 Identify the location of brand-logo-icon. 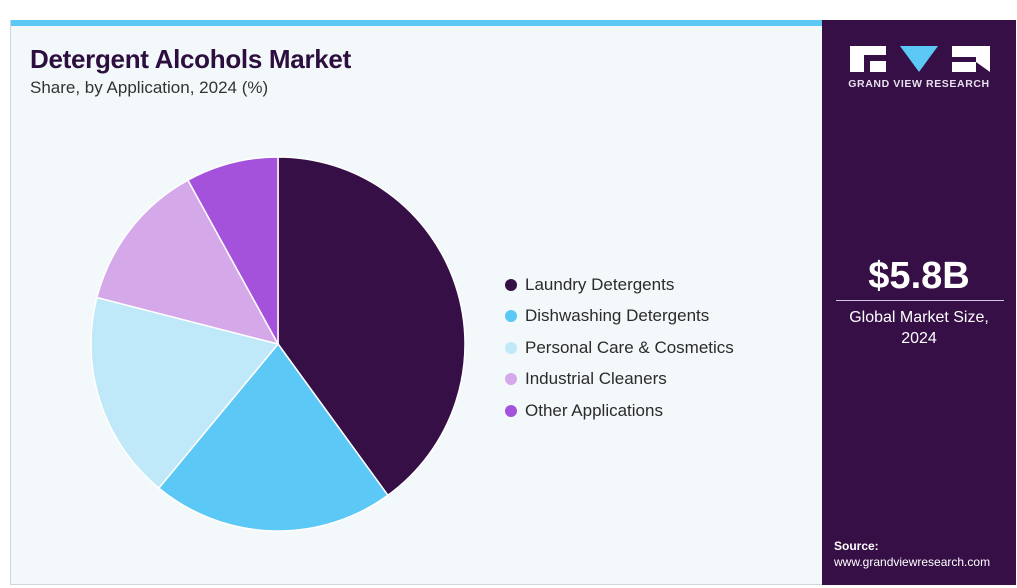
(920, 59).